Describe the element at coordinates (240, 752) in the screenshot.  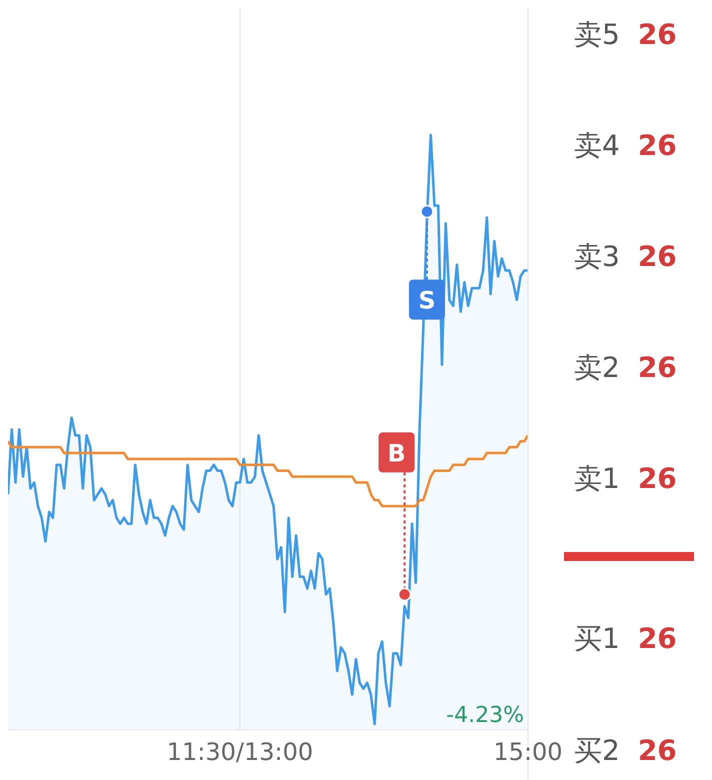
I see `x-tick-label: 11:30/13:00` at that location.